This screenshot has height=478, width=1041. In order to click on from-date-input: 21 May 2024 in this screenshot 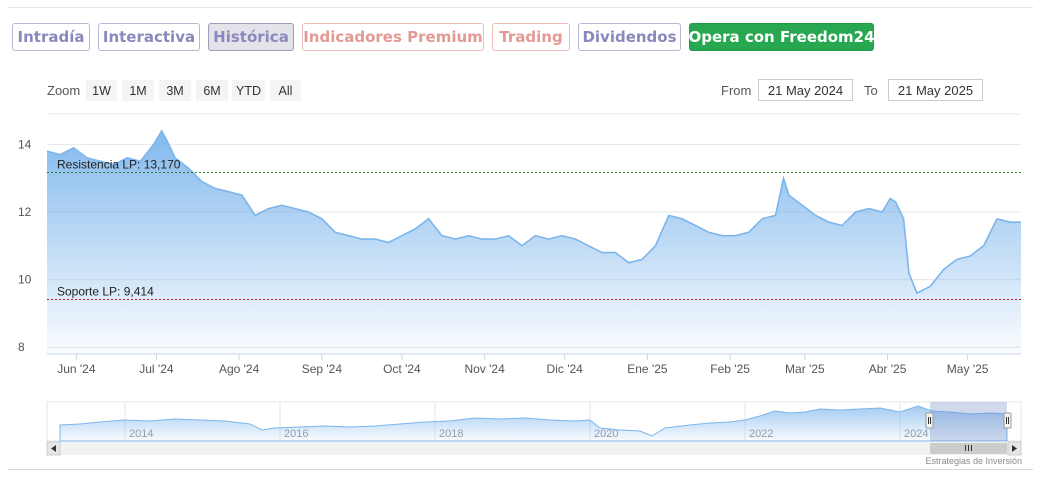, I will do `click(805, 90)`.